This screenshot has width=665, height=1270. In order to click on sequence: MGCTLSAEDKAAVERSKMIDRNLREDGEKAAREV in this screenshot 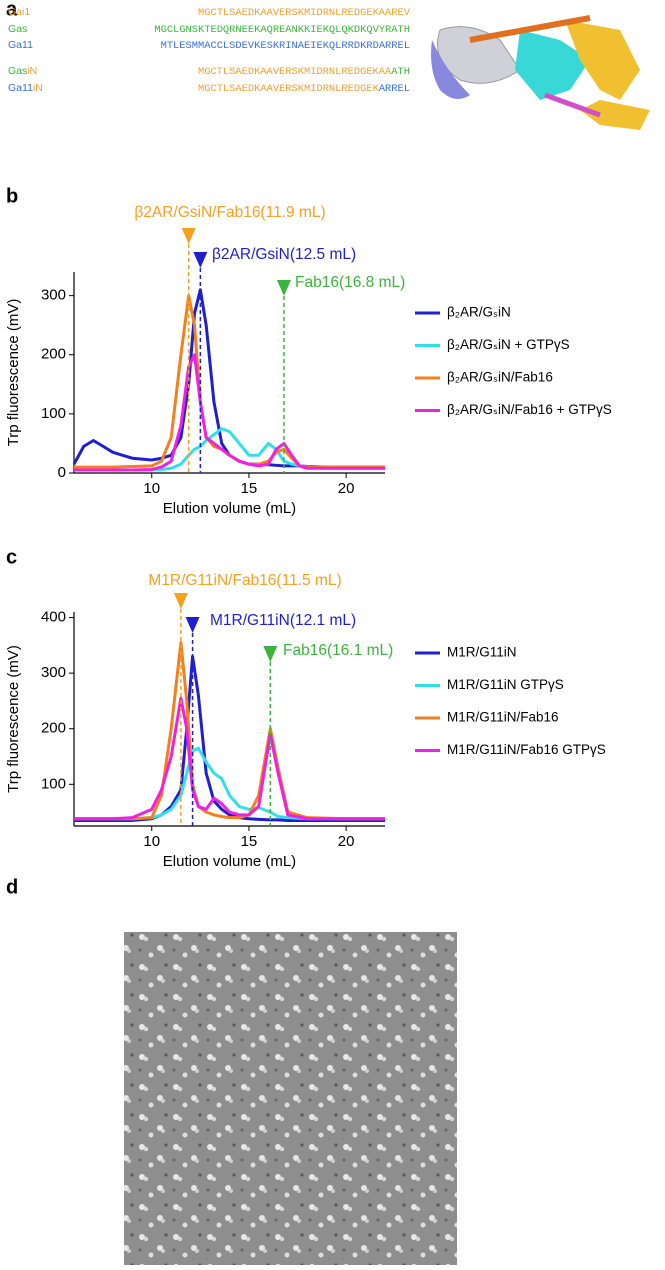, I will do `click(304, 13)`.